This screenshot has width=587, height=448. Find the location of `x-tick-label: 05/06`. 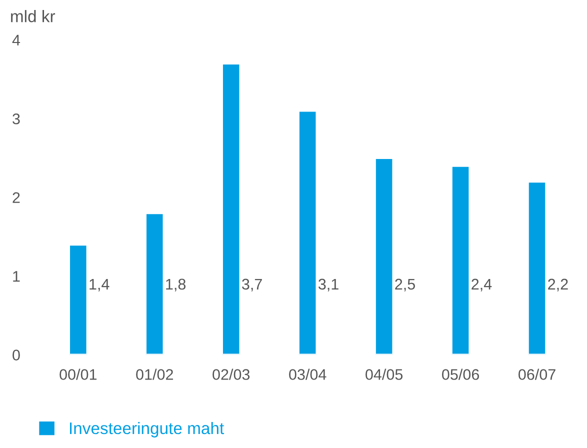

x-tick-label: 05/06 is located at coordinates (460, 374).